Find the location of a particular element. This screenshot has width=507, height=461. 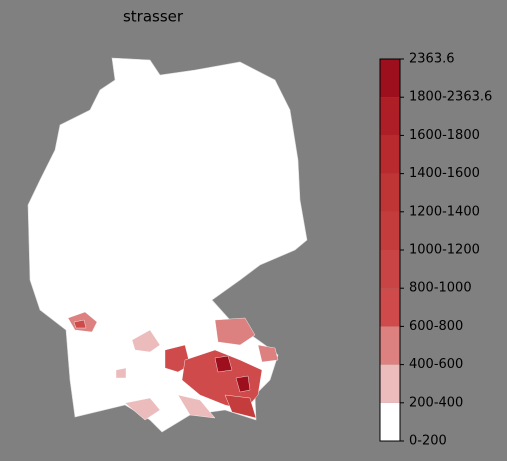

colorbar-label: 800-1000 is located at coordinates (440, 288).